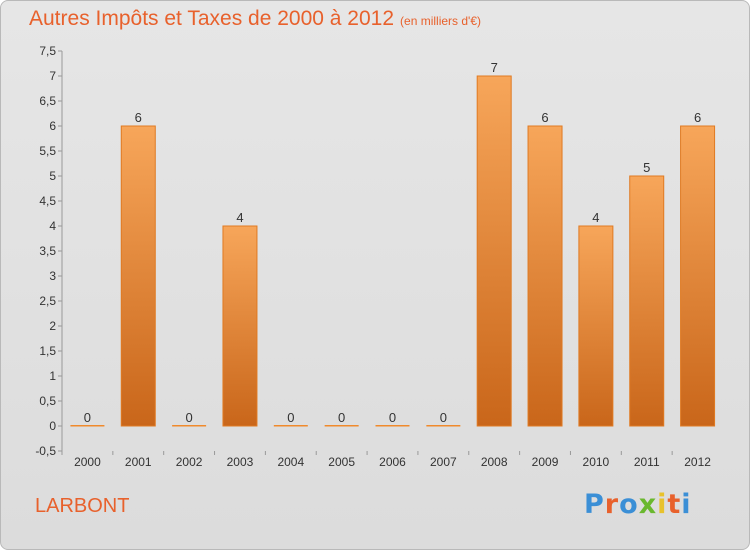  What do you see at coordinates (612, 504) in the screenshot?
I see `logo-letter: r` at bounding box center [612, 504].